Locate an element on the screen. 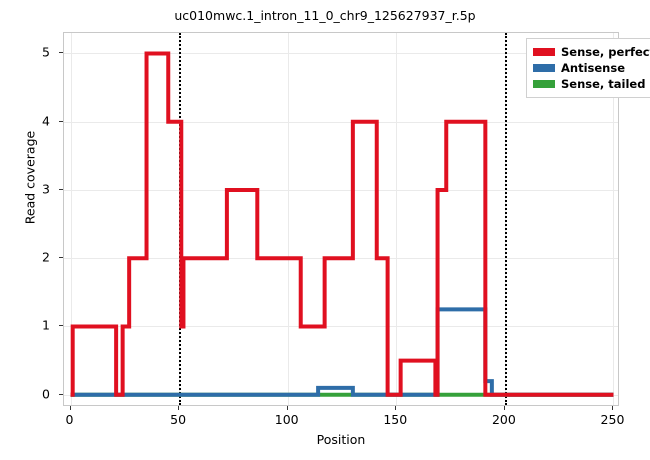 The width and height of the screenshot is (650, 460). legend-item-0: Sense, perfect is located at coordinates (591, 52).